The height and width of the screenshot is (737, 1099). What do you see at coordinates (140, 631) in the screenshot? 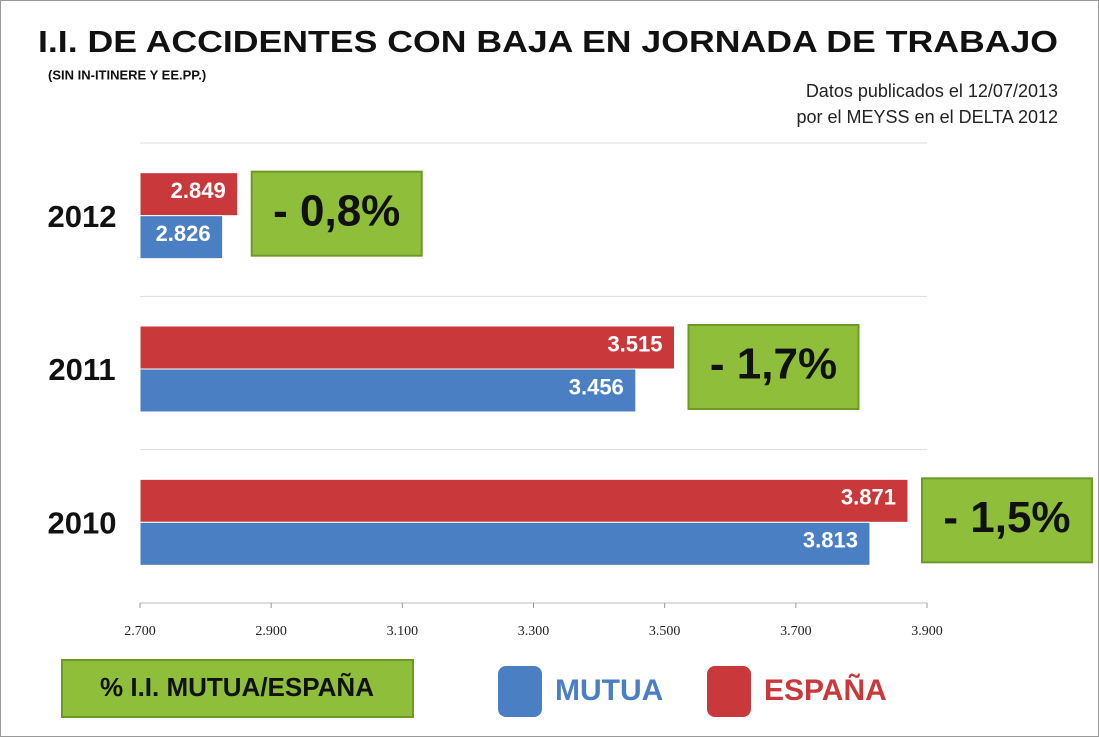
I see `x-tick-label: 2.700` at bounding box center [140, 631].